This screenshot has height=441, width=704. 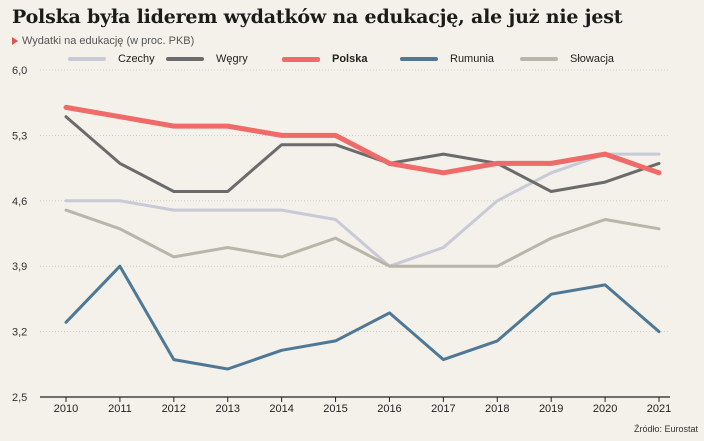 I want to click on x-tick-label: 2012, so click(x=174, y=409).